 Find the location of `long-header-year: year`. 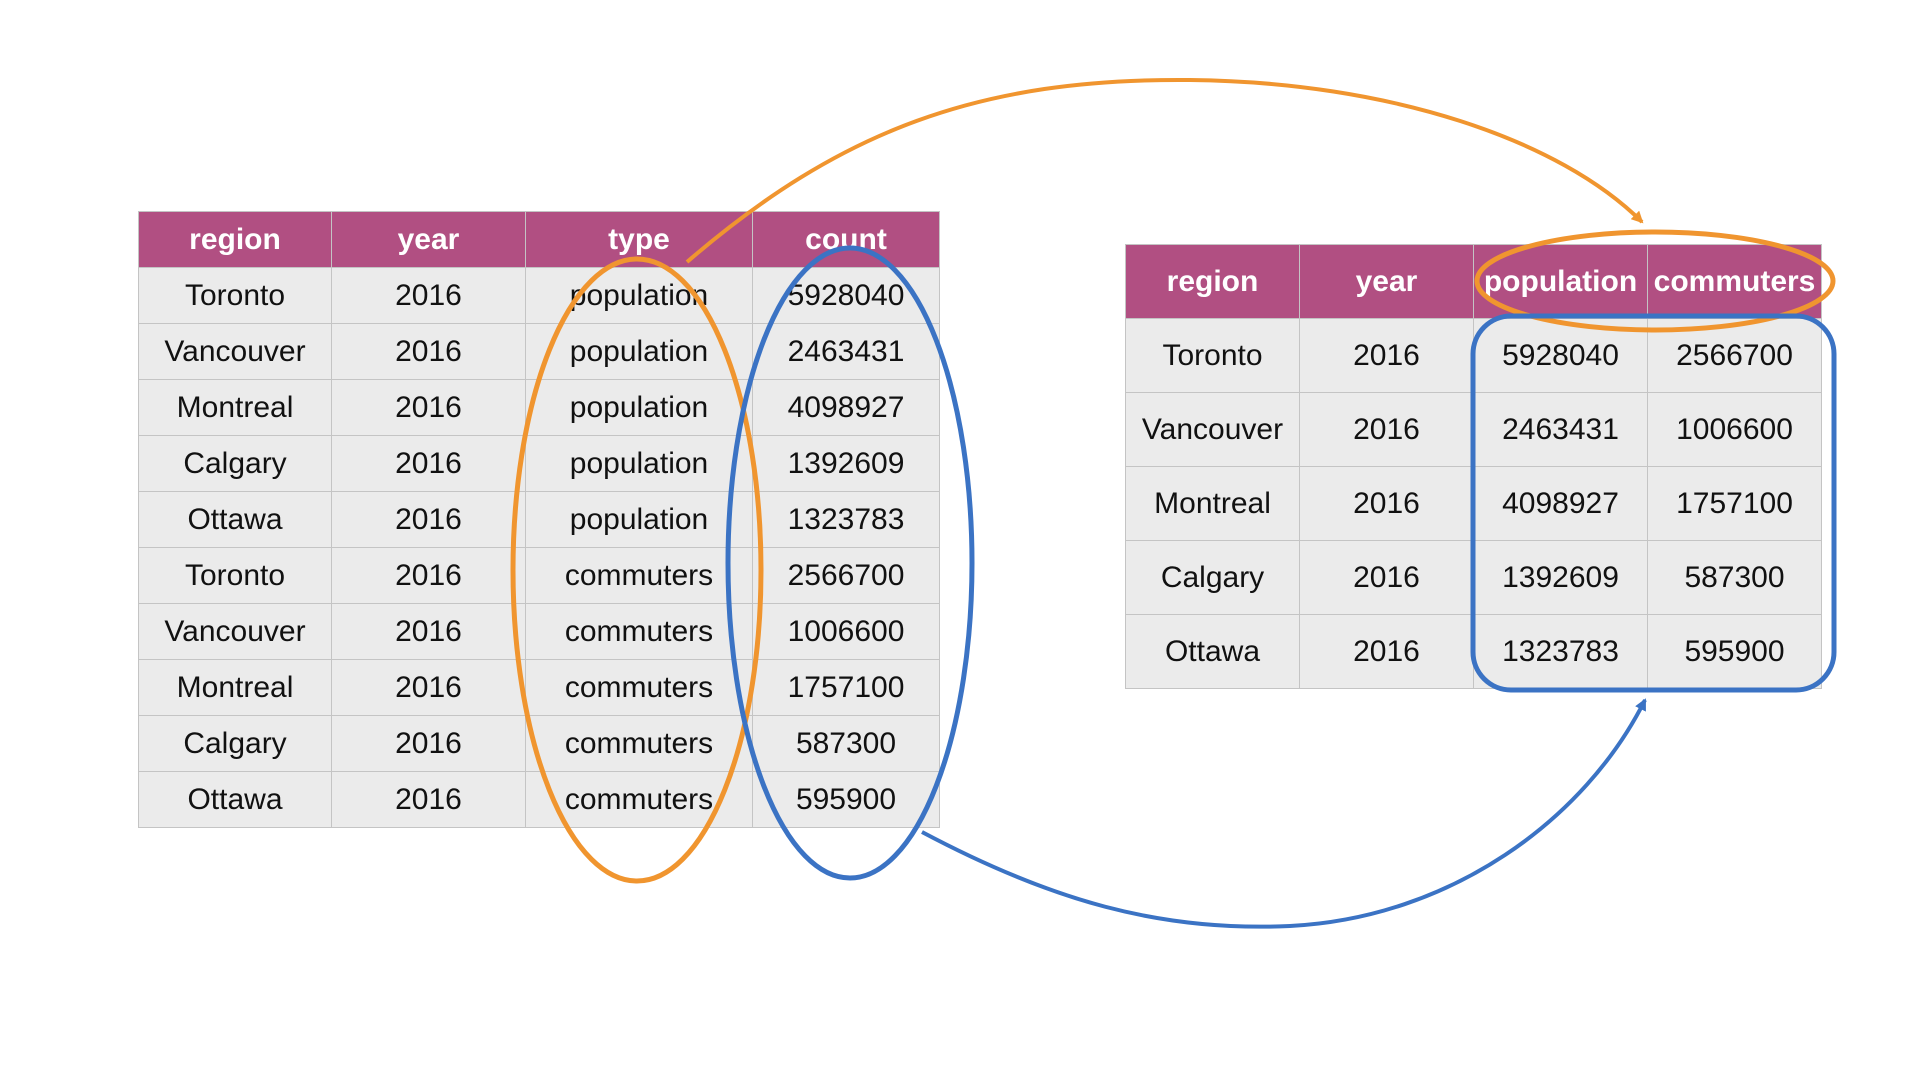

long-header-year: year is located at coordinates (428, 239).